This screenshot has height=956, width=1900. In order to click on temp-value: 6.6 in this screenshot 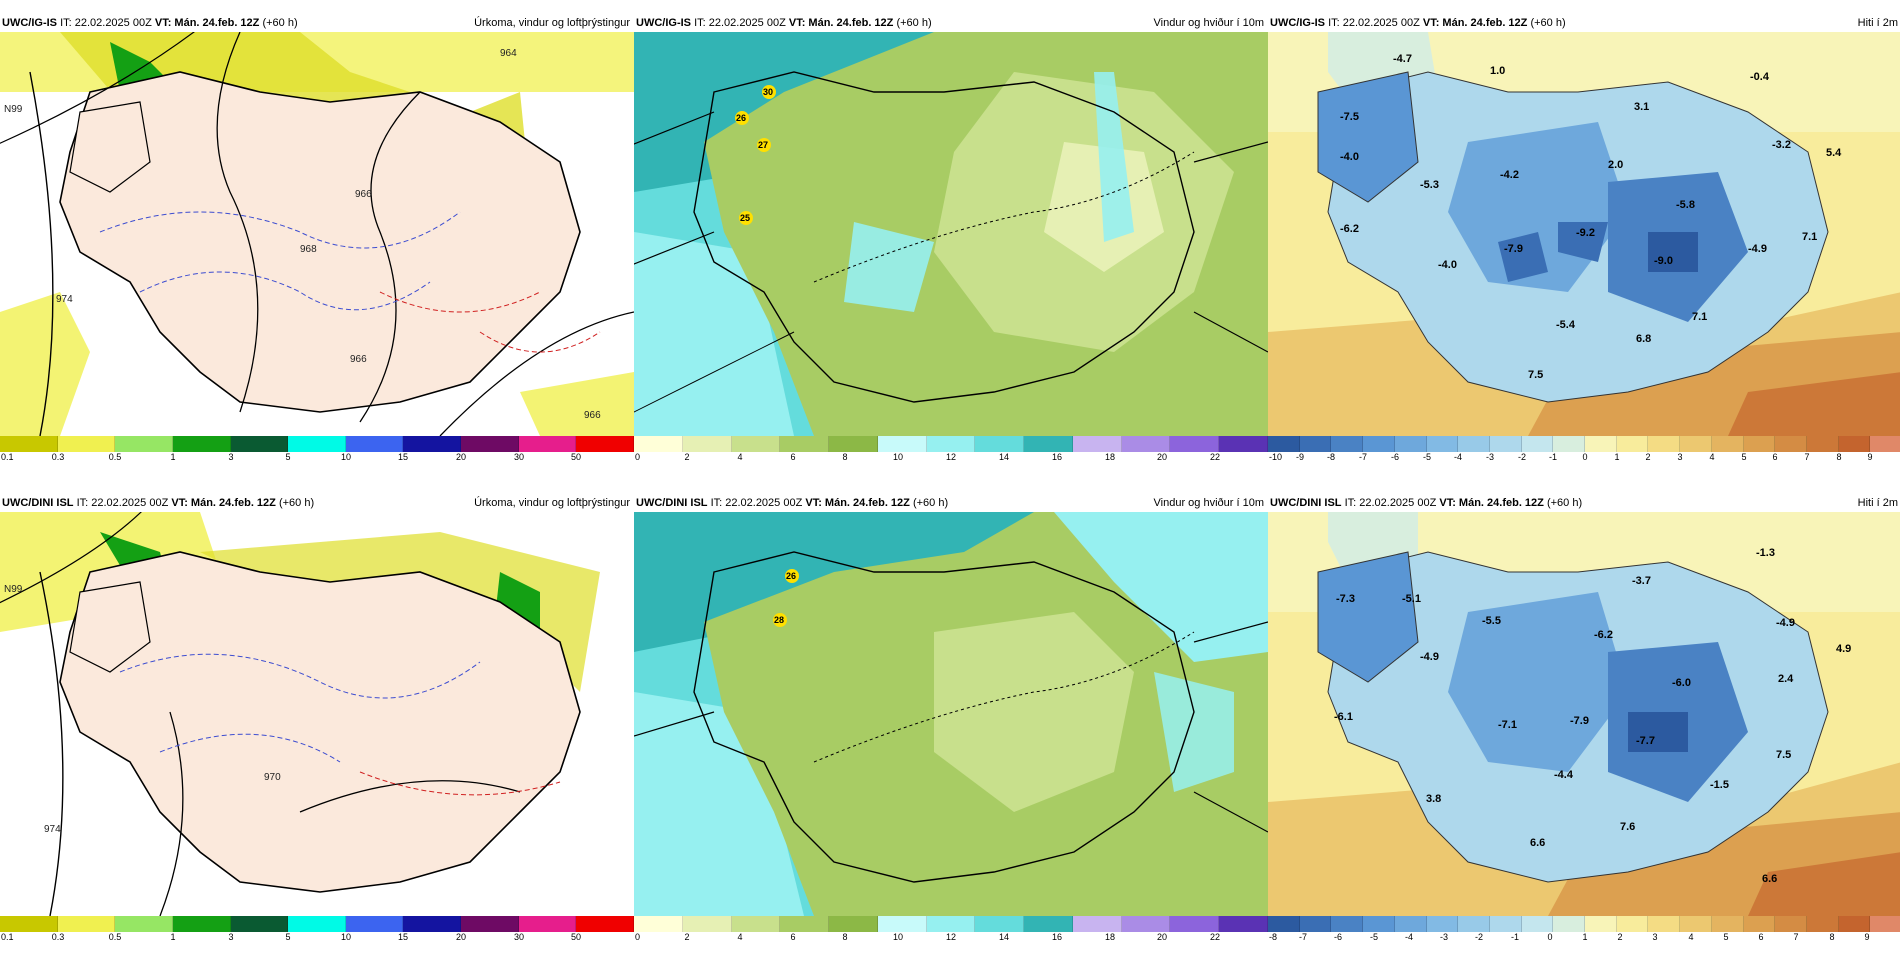, I will do `click(1769, 879)`.